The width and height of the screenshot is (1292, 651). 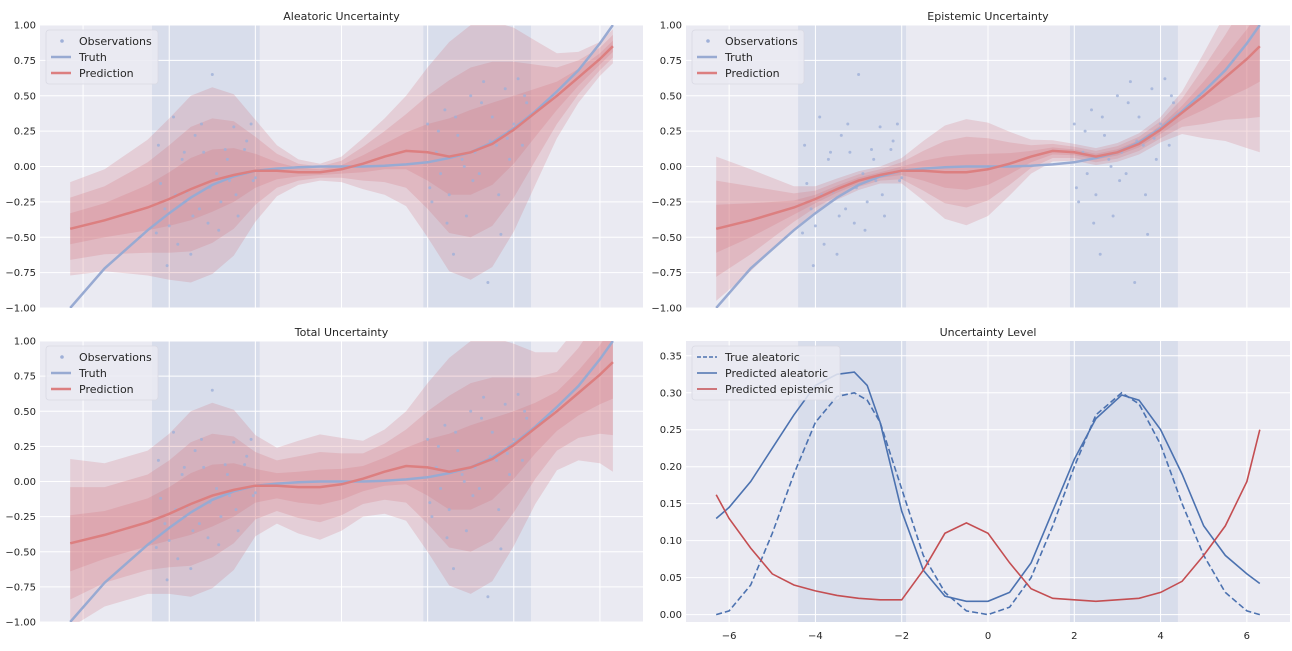 What do you see at coordinates (341, 16) in the screenshot?
I see `panel-title: Aleatoric Uncertainty` at bounding box center [341, 16].